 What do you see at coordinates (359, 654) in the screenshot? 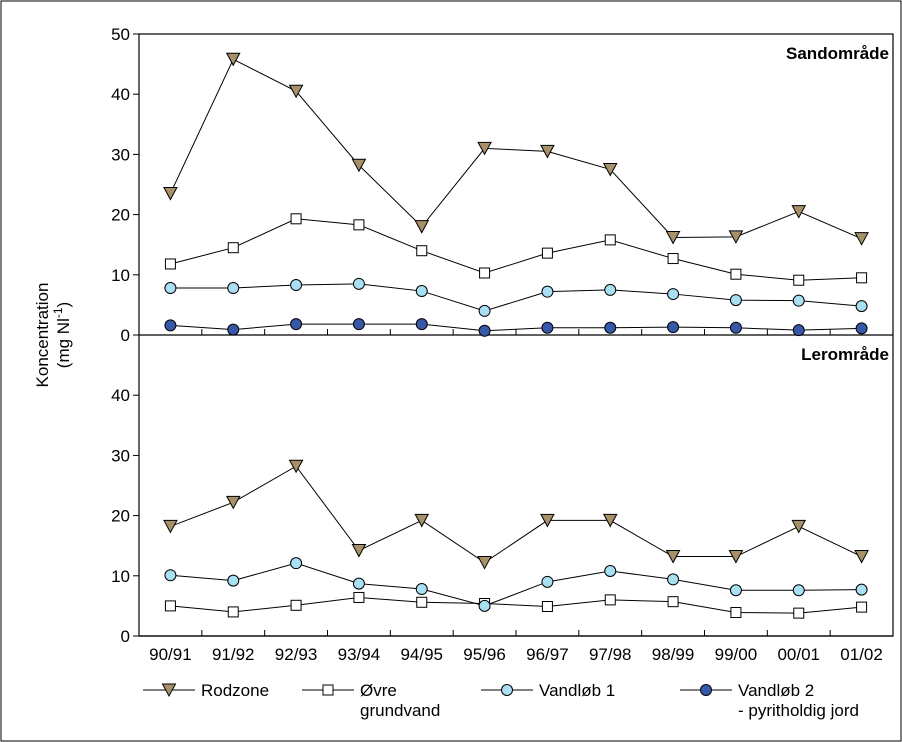
I see `x-tick-label: 93/94` at bounding box center [359, 654].